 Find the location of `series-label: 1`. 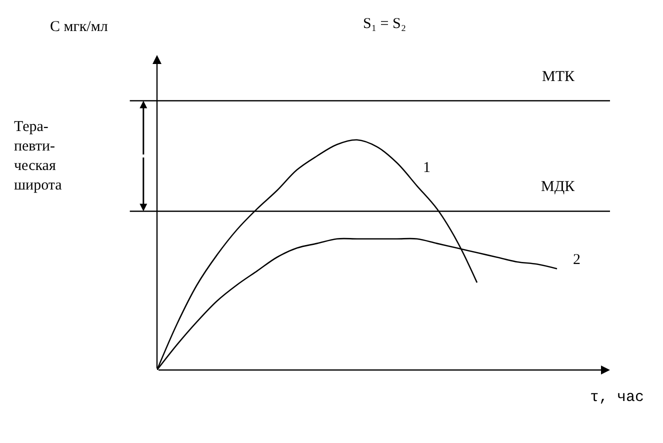

series-label: 1 is located at coordinates (426, 168).